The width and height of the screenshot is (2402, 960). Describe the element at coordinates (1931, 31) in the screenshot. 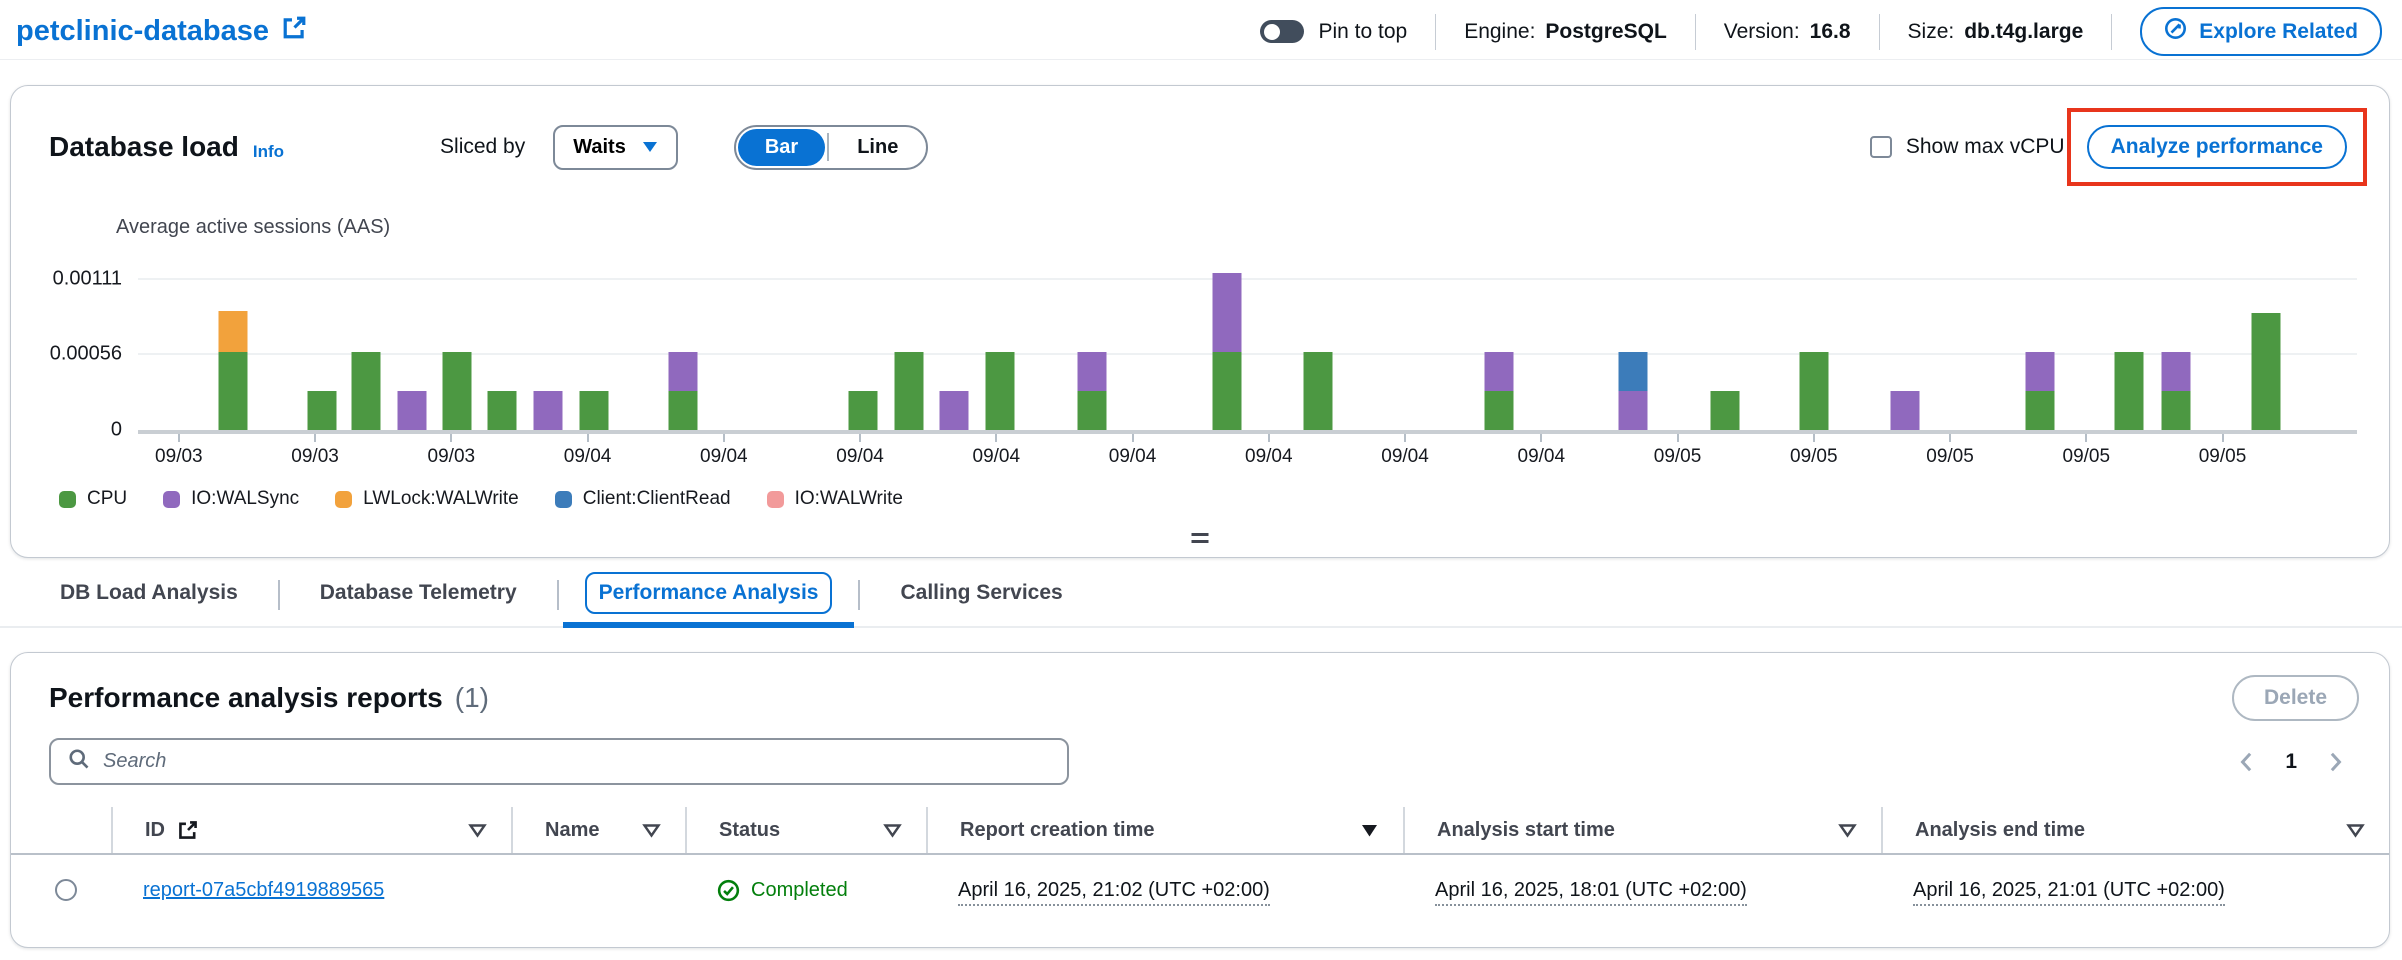

I see `size-label: Size:` at that location.